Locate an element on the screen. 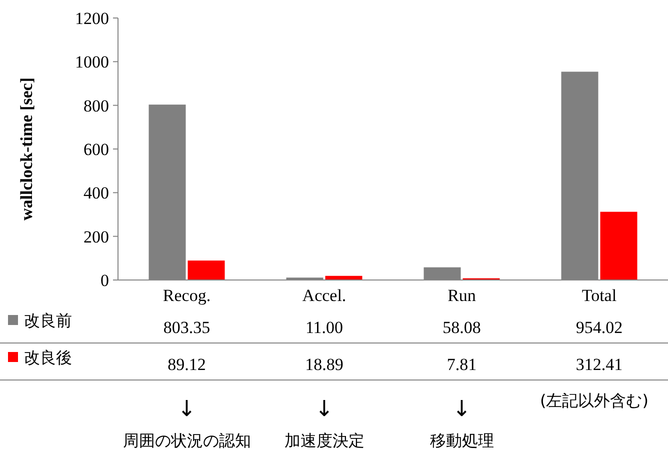 This screenshot has height=450, width=668. data-label: 11.00 is located at coordinates (324, 327).